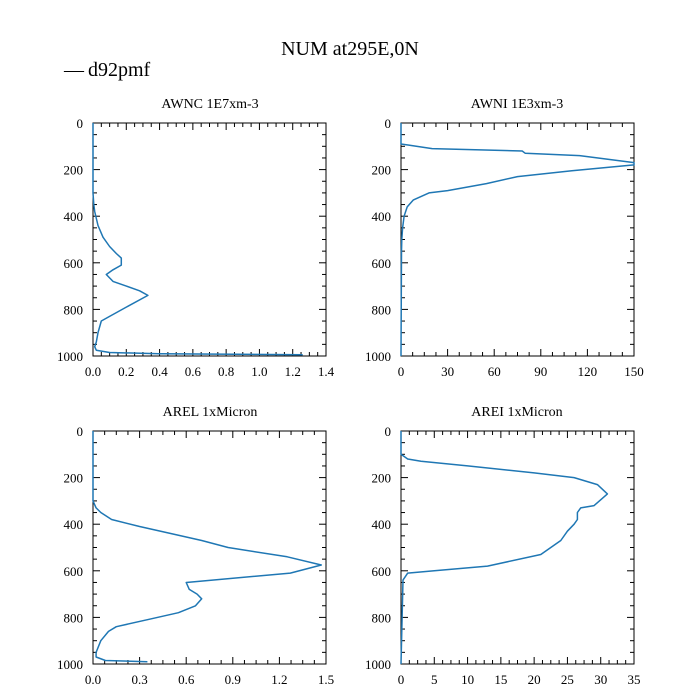  What do you see at coordinates (434, 679) in the screenshot?
I see `x-tick-label: 5` at bounding box center [434, 679].